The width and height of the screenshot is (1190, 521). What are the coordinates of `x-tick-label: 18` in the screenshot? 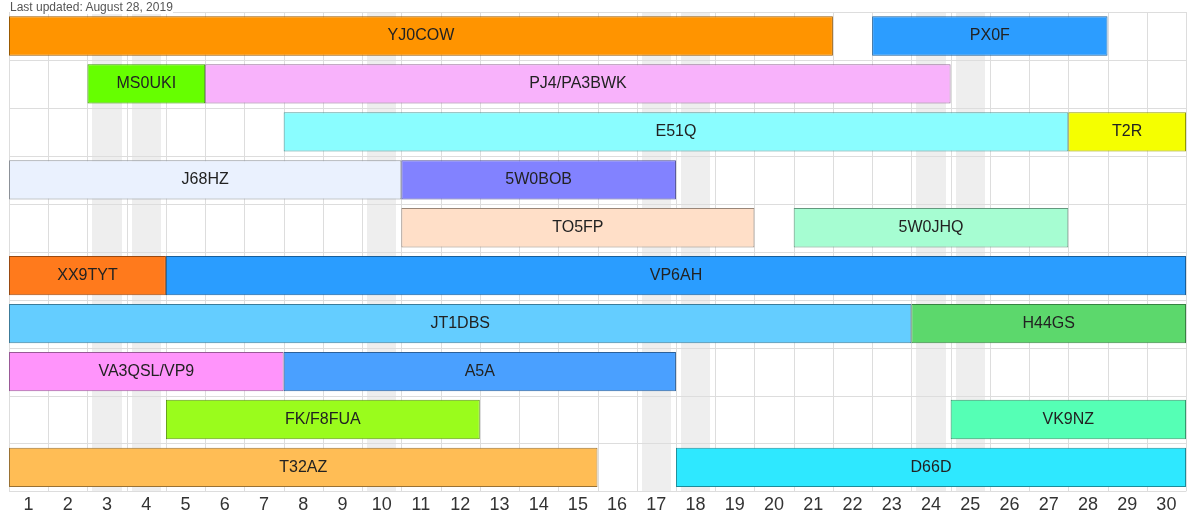 It's located at (695, 504).